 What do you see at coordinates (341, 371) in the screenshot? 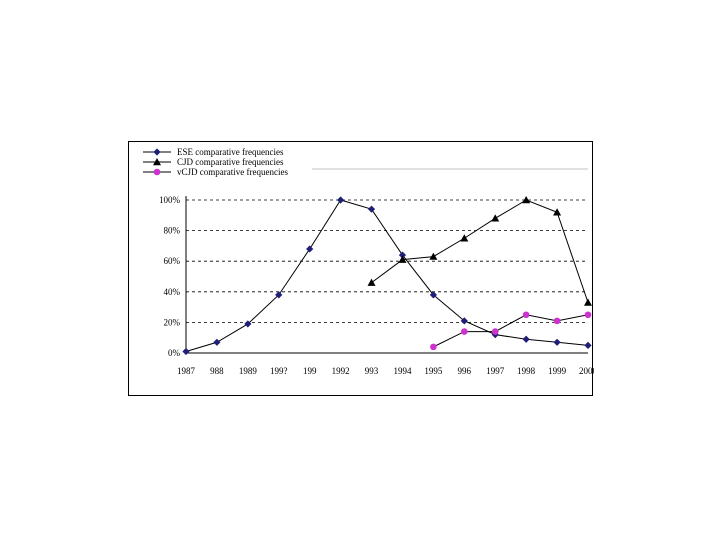
I see `x-tick-label: 1992` at bounding box center [341, 371].